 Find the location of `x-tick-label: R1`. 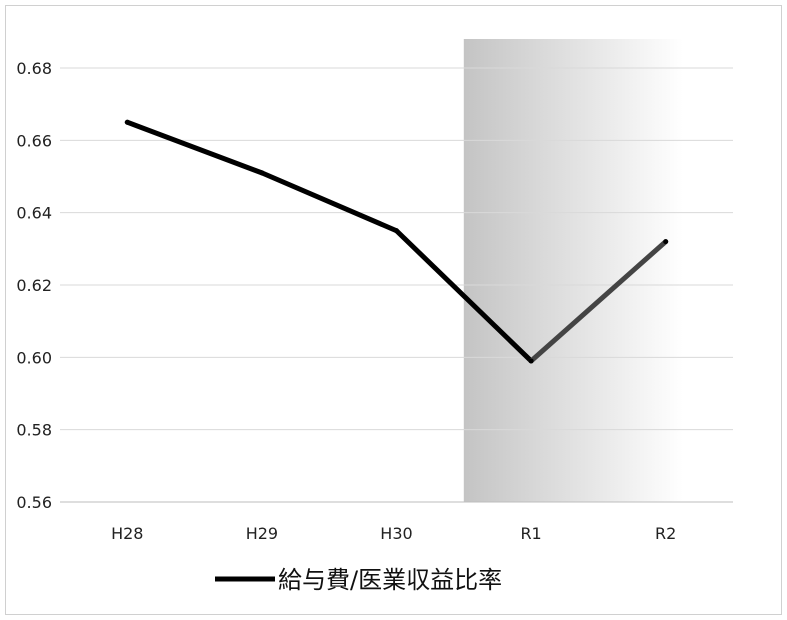

x-tick-label: R1 is located at coordinates (530, 533).